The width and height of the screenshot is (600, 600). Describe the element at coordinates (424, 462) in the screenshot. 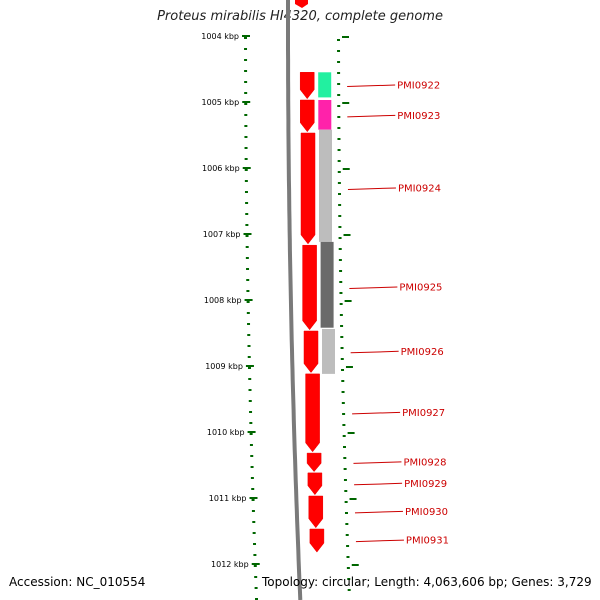

I see `gene-label: PMI0928` at that location.